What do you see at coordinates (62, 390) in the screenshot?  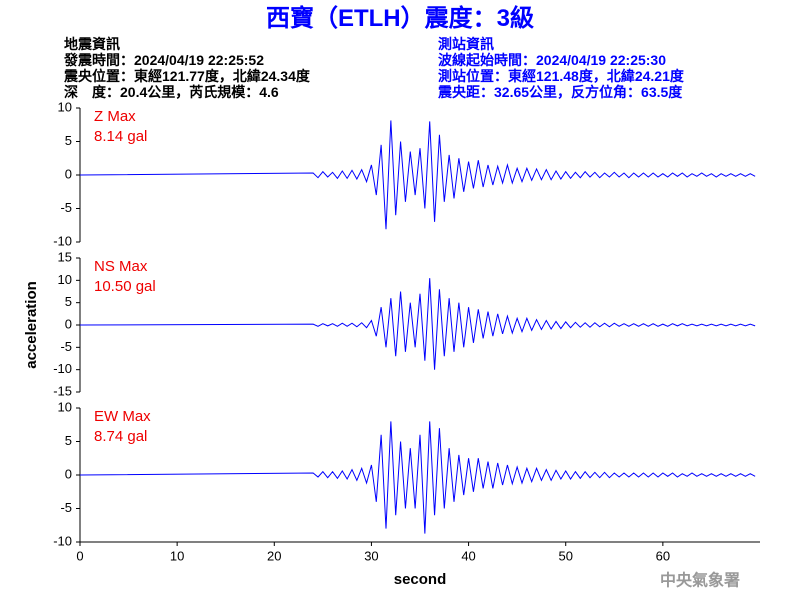 I see `y-tick-label: -15` at bounding box center [62, 390].